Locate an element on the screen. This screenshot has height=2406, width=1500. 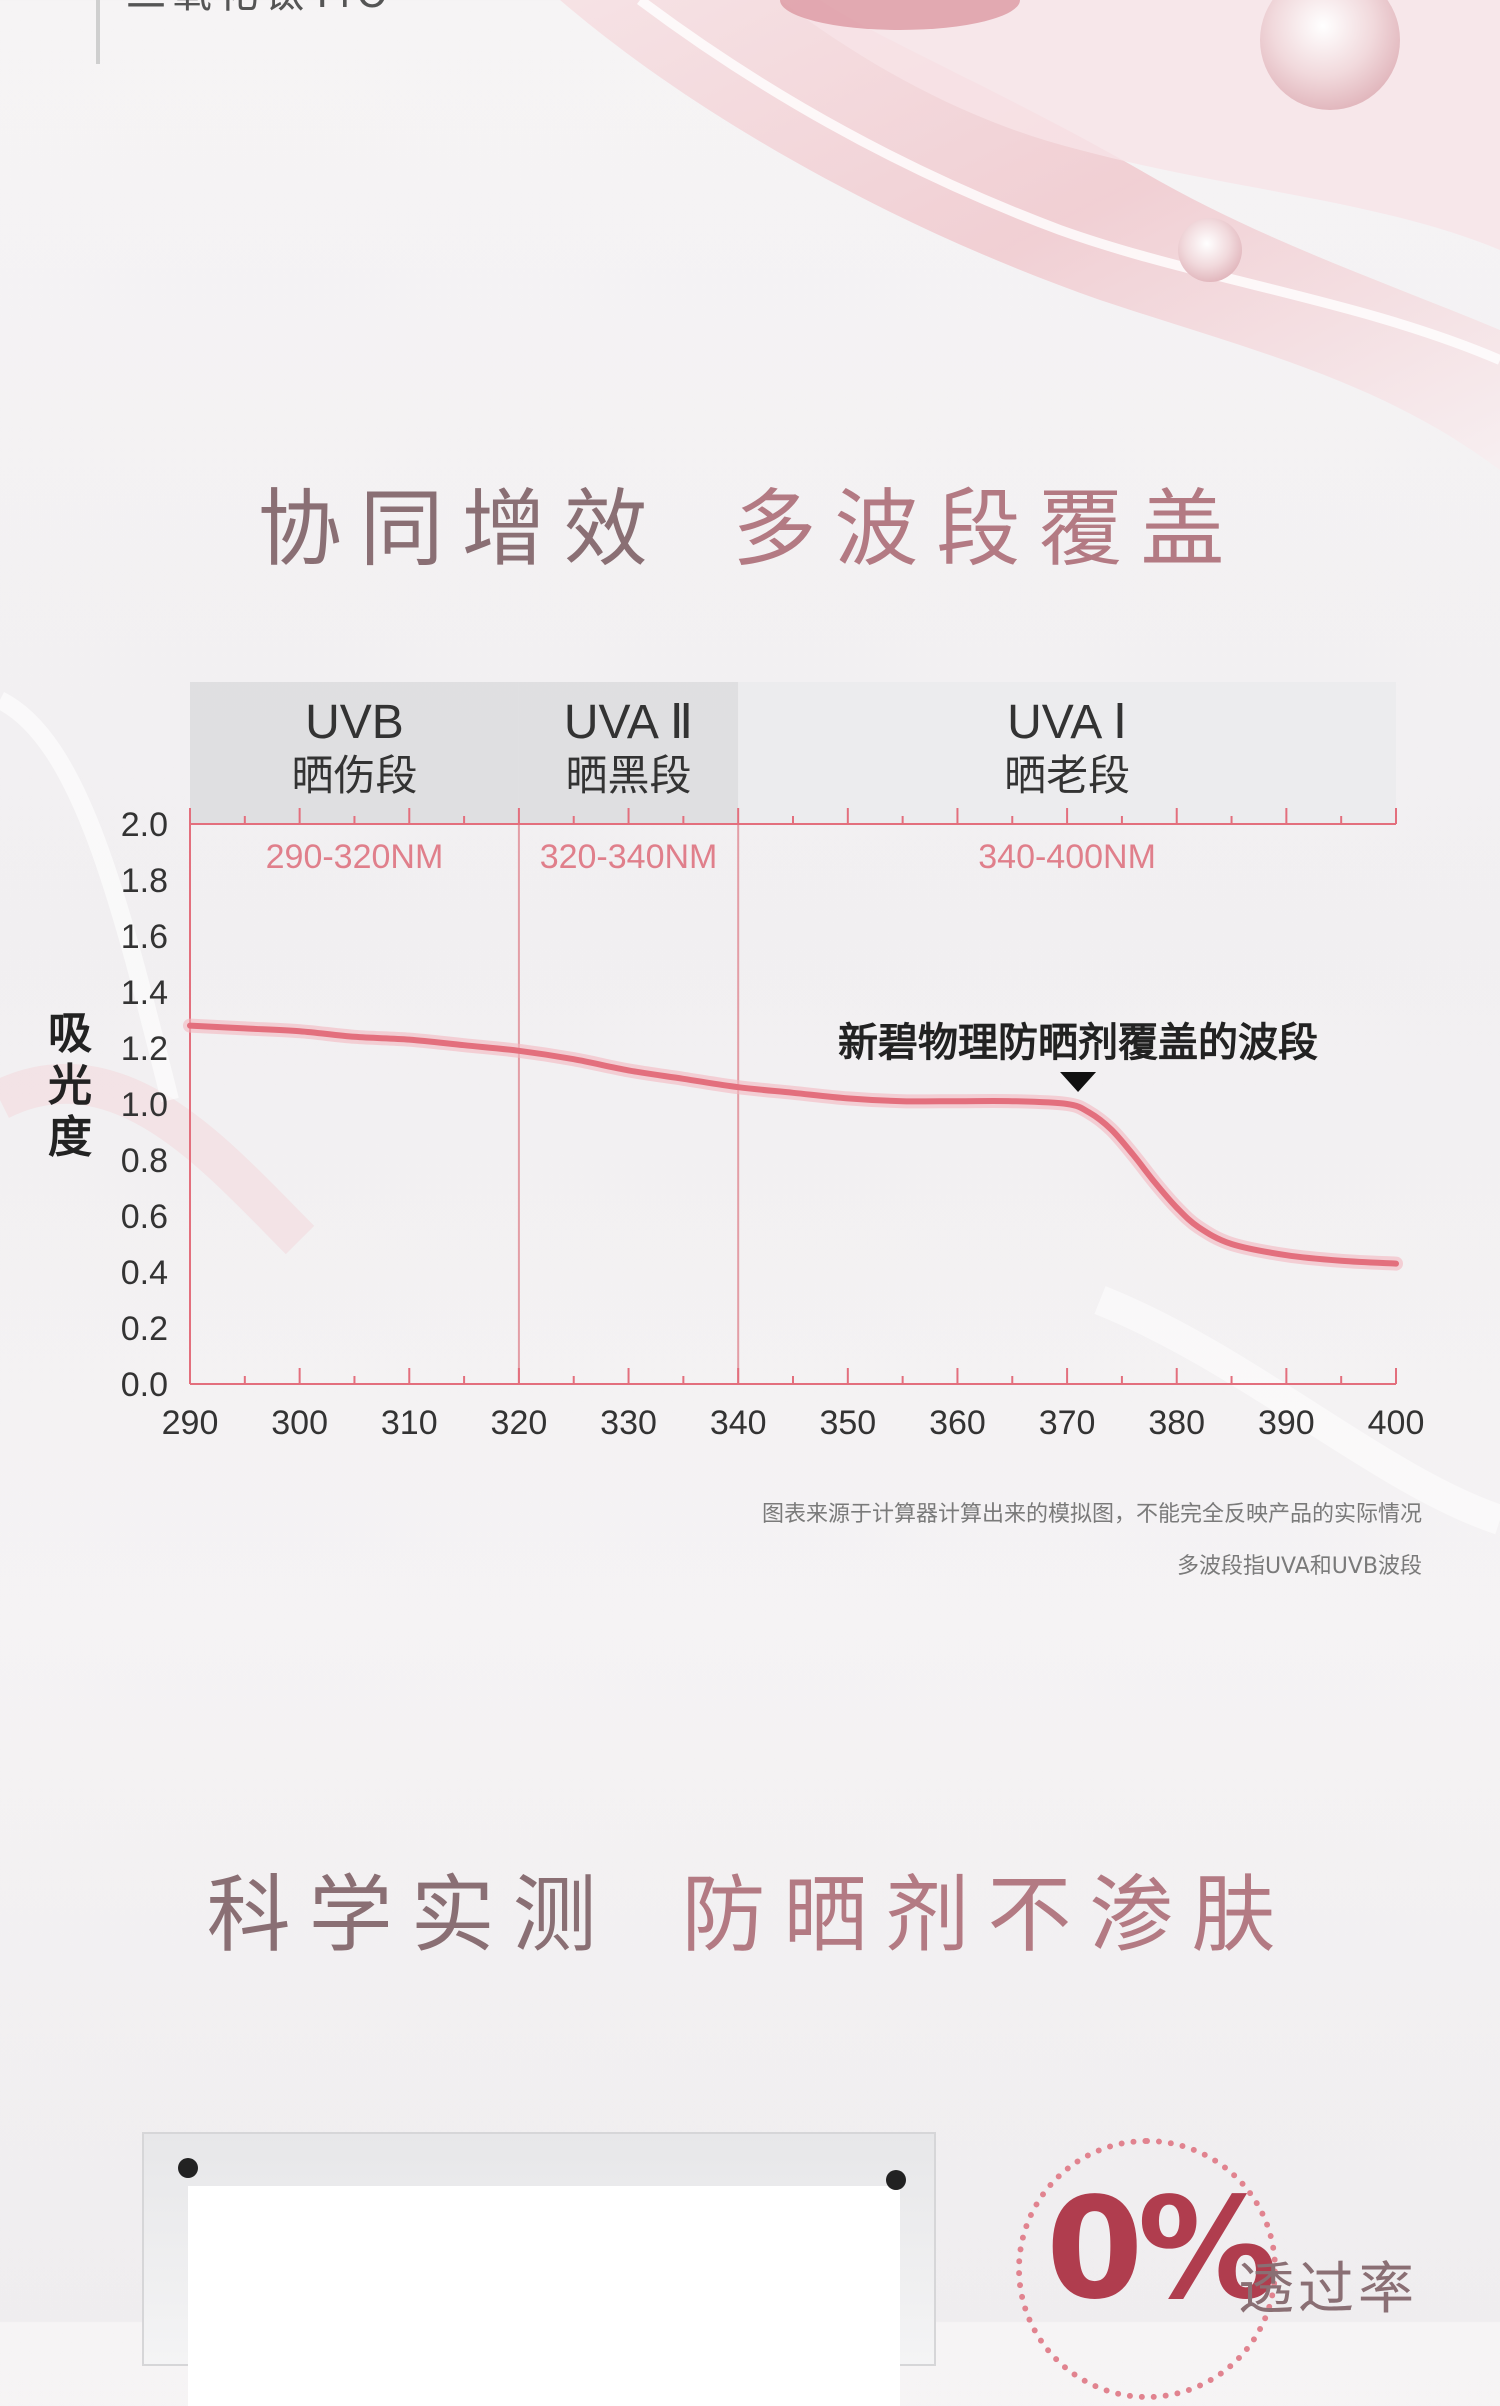
y-tick-label: 2.0 is located at coordinates (144, 825).